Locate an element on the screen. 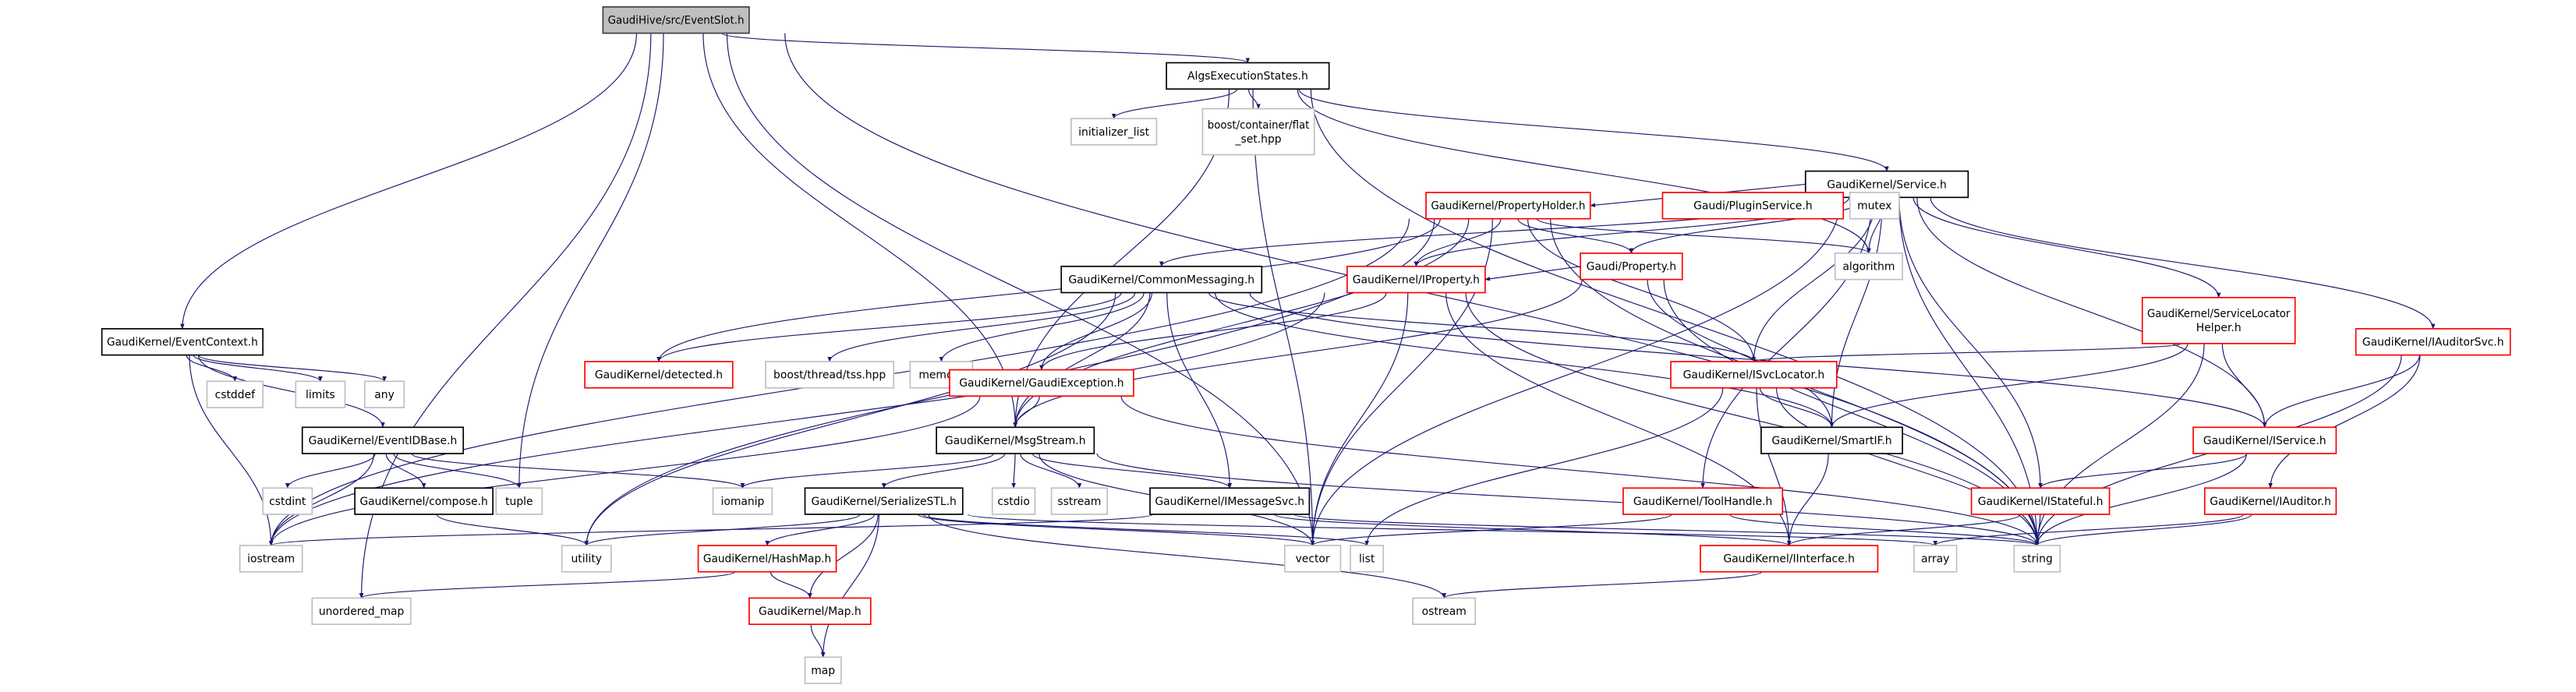 This screenshot has height=692, width=2576. edge-svclochelper-to-string is located at coordinates (2120, 444).